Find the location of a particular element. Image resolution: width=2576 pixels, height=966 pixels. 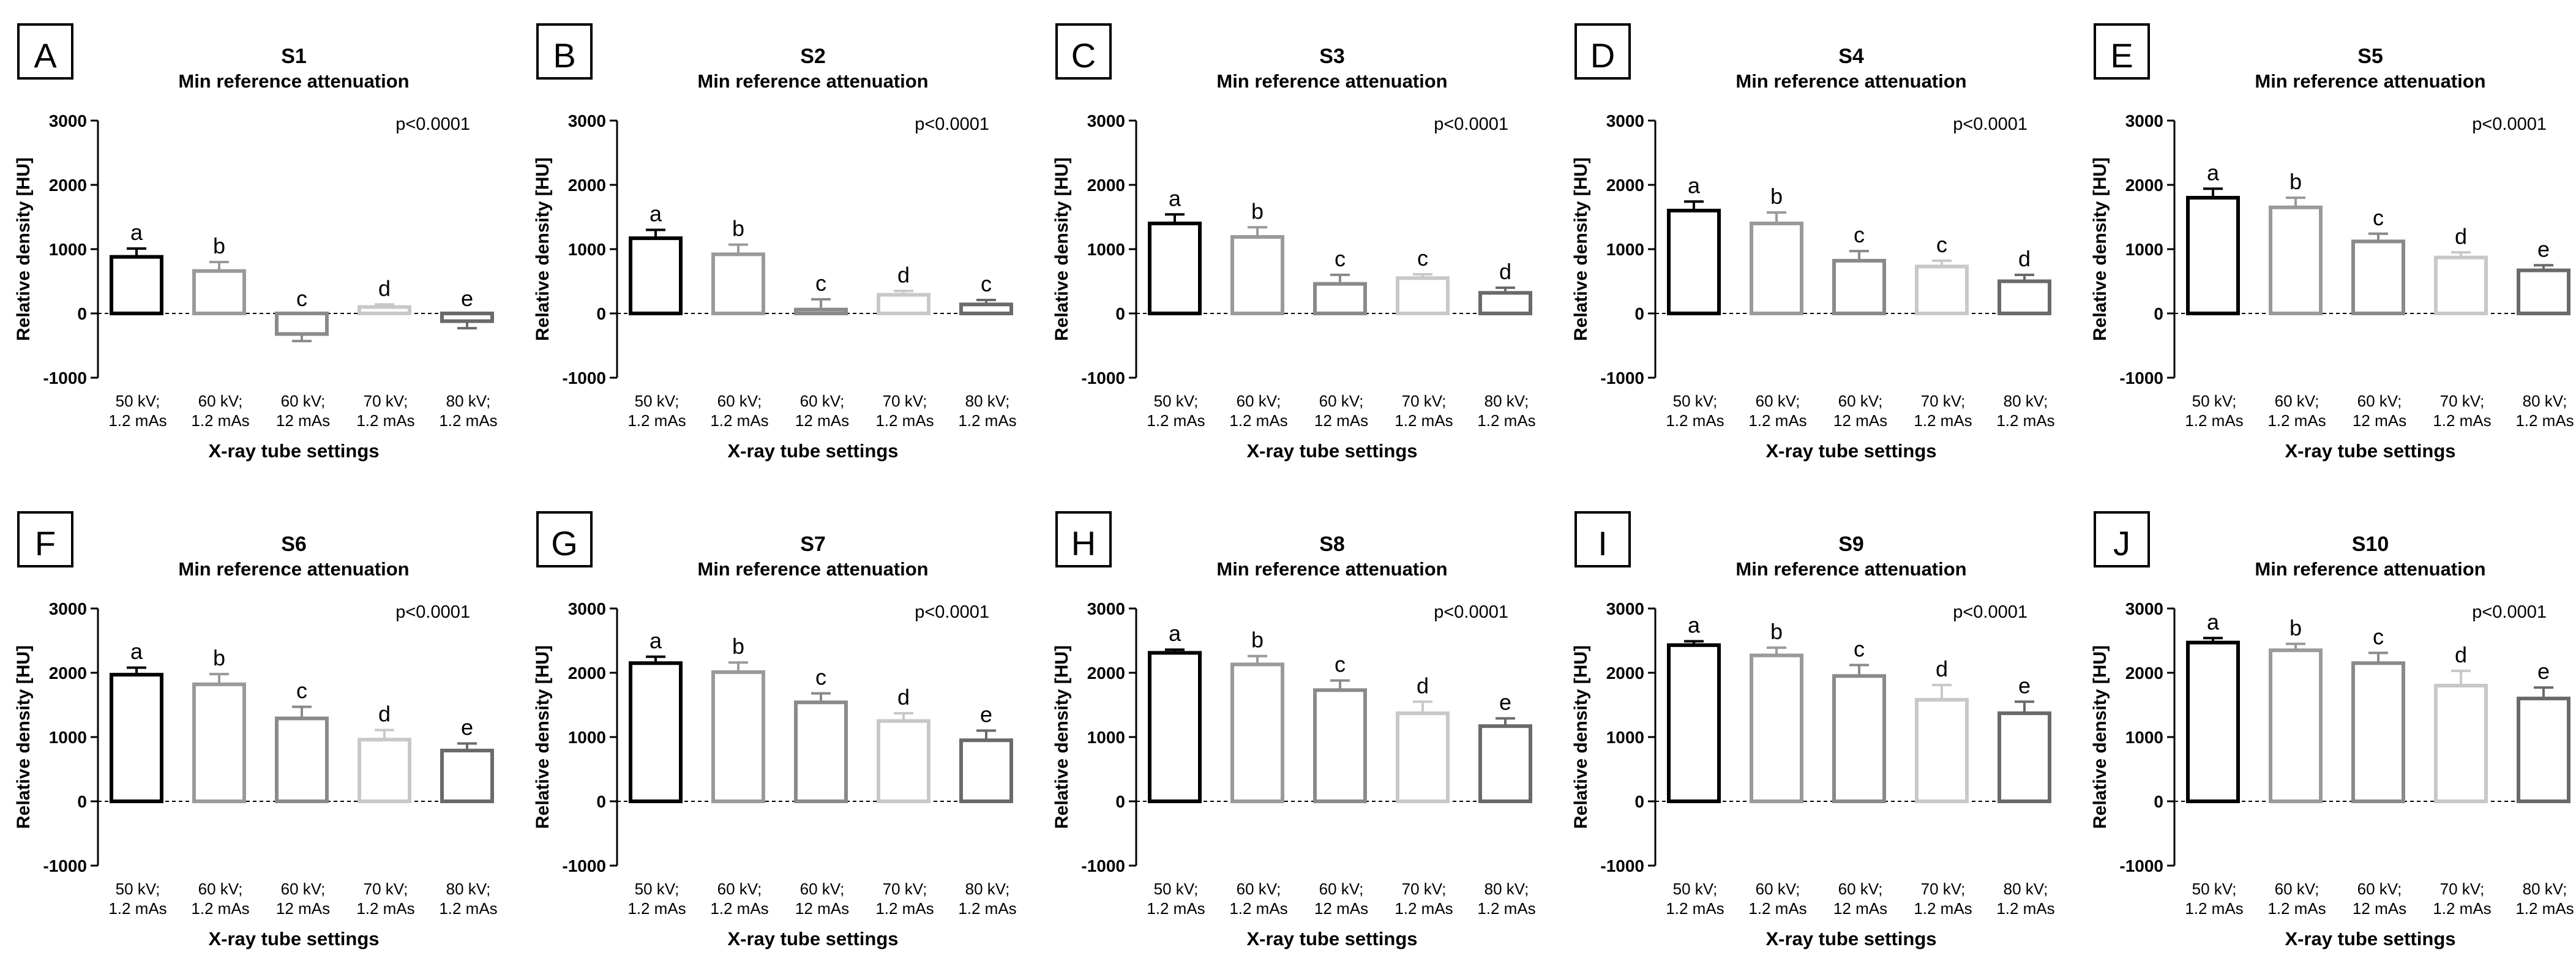

panel-letter-box is located at coordinates (1603, 51).